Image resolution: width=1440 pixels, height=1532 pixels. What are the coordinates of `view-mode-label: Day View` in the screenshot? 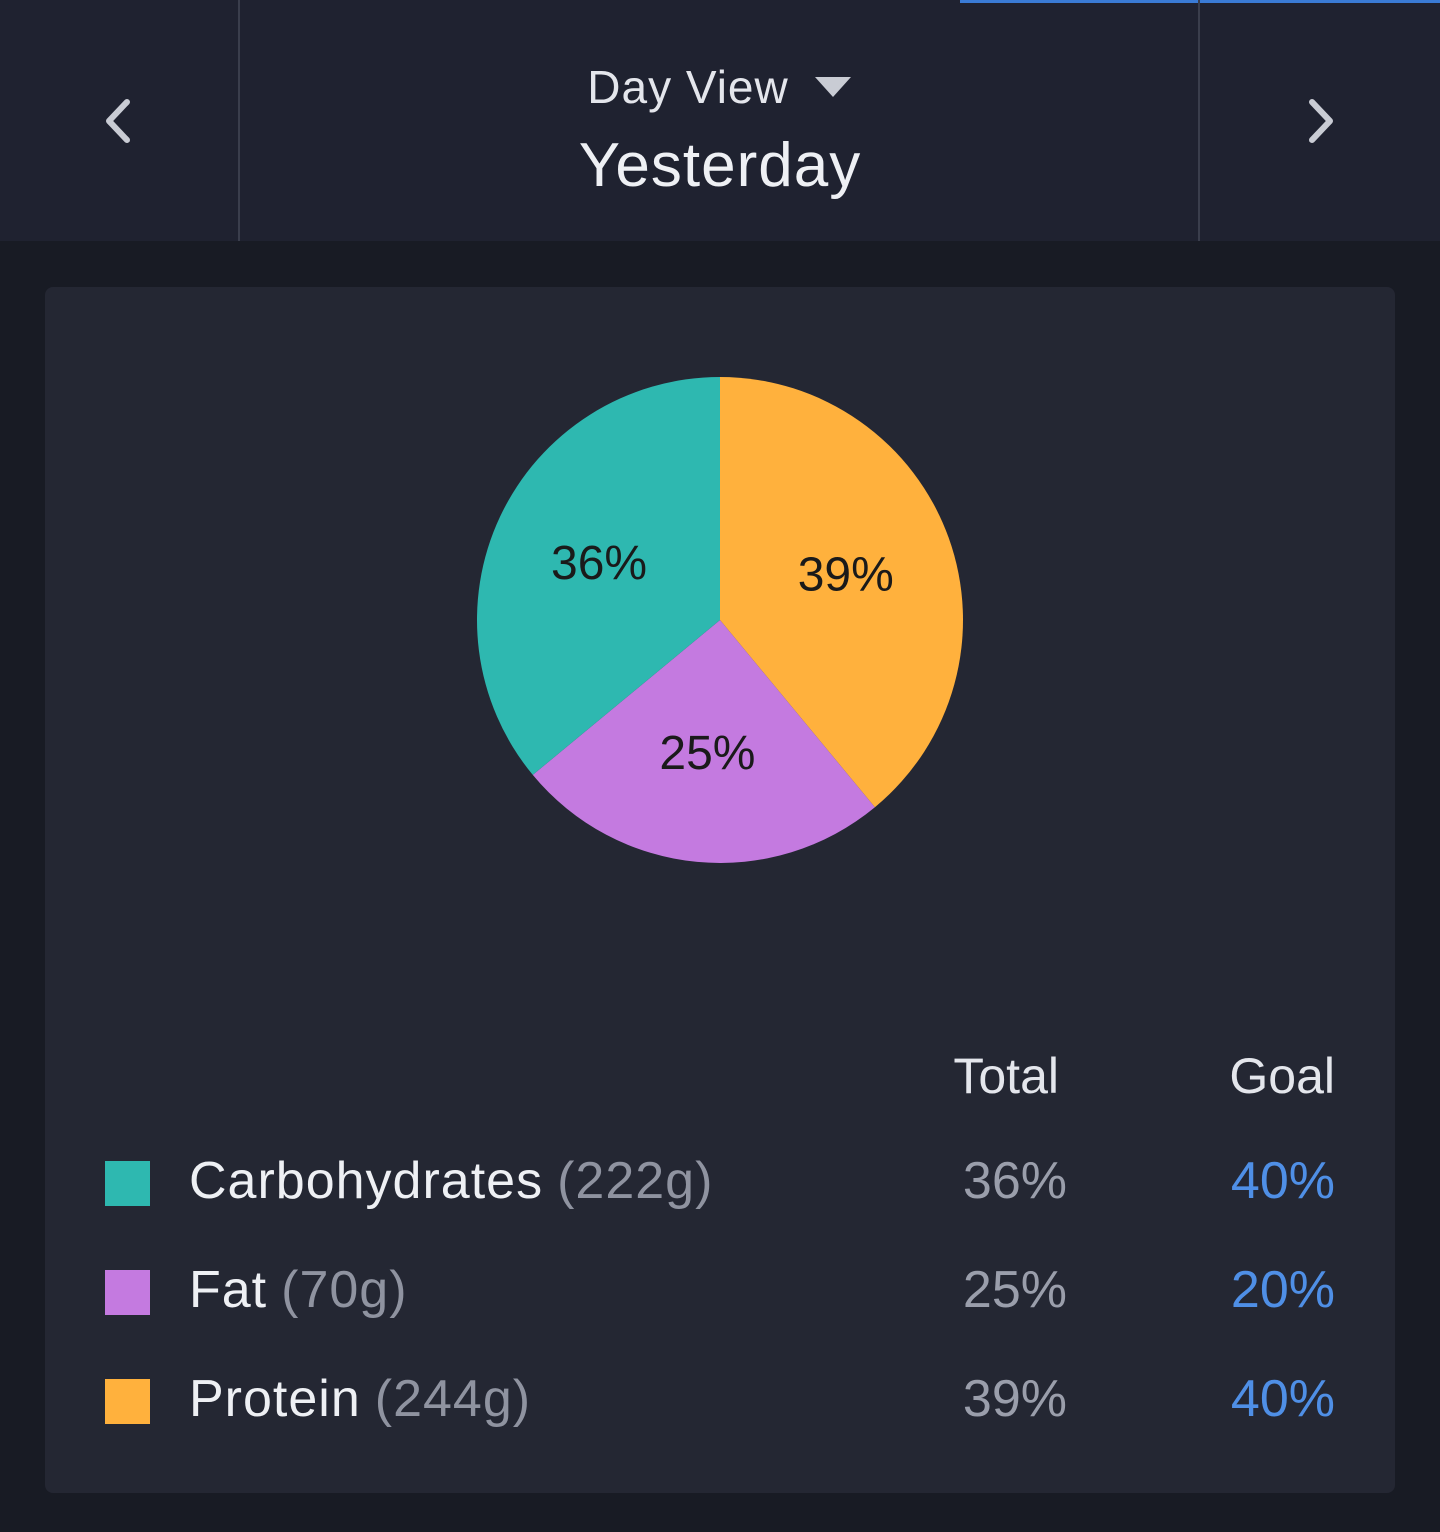 It's located at (688, 87).